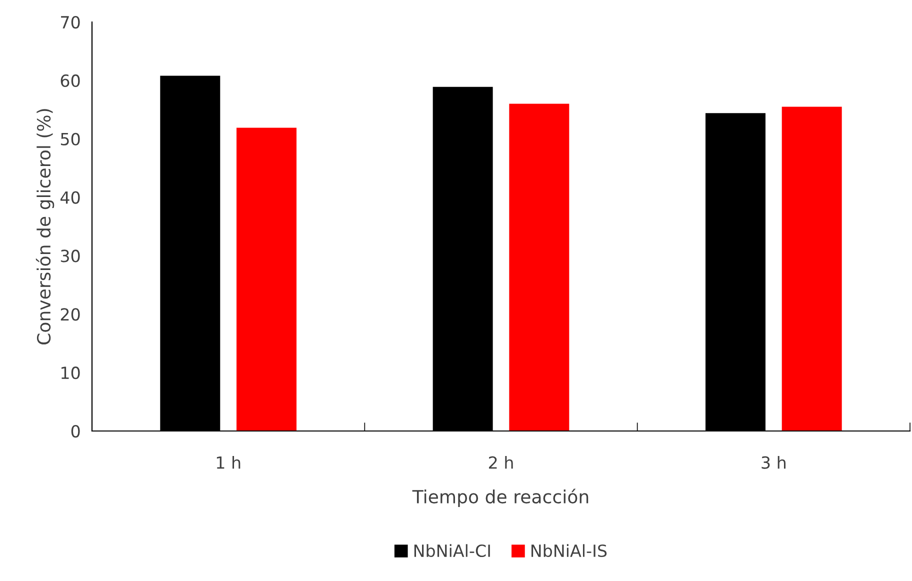 The image size is (912, 581). What do you see at coordinates (569, 551) in the screenshot?
I see `legend-label: NbNiAl-IS` at bounding box center [569, 551].